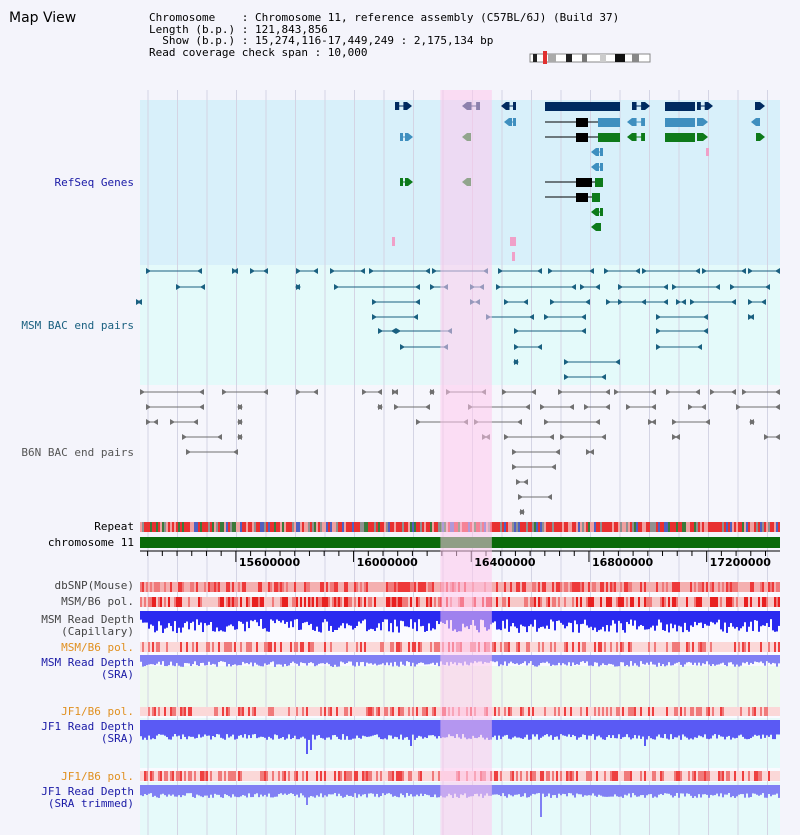 This screenshot has width=800, height=835. What do you see at coordinates (458, 324) in the screenshot?
I see `msm-bac-track` at bounding box center [458, 324].